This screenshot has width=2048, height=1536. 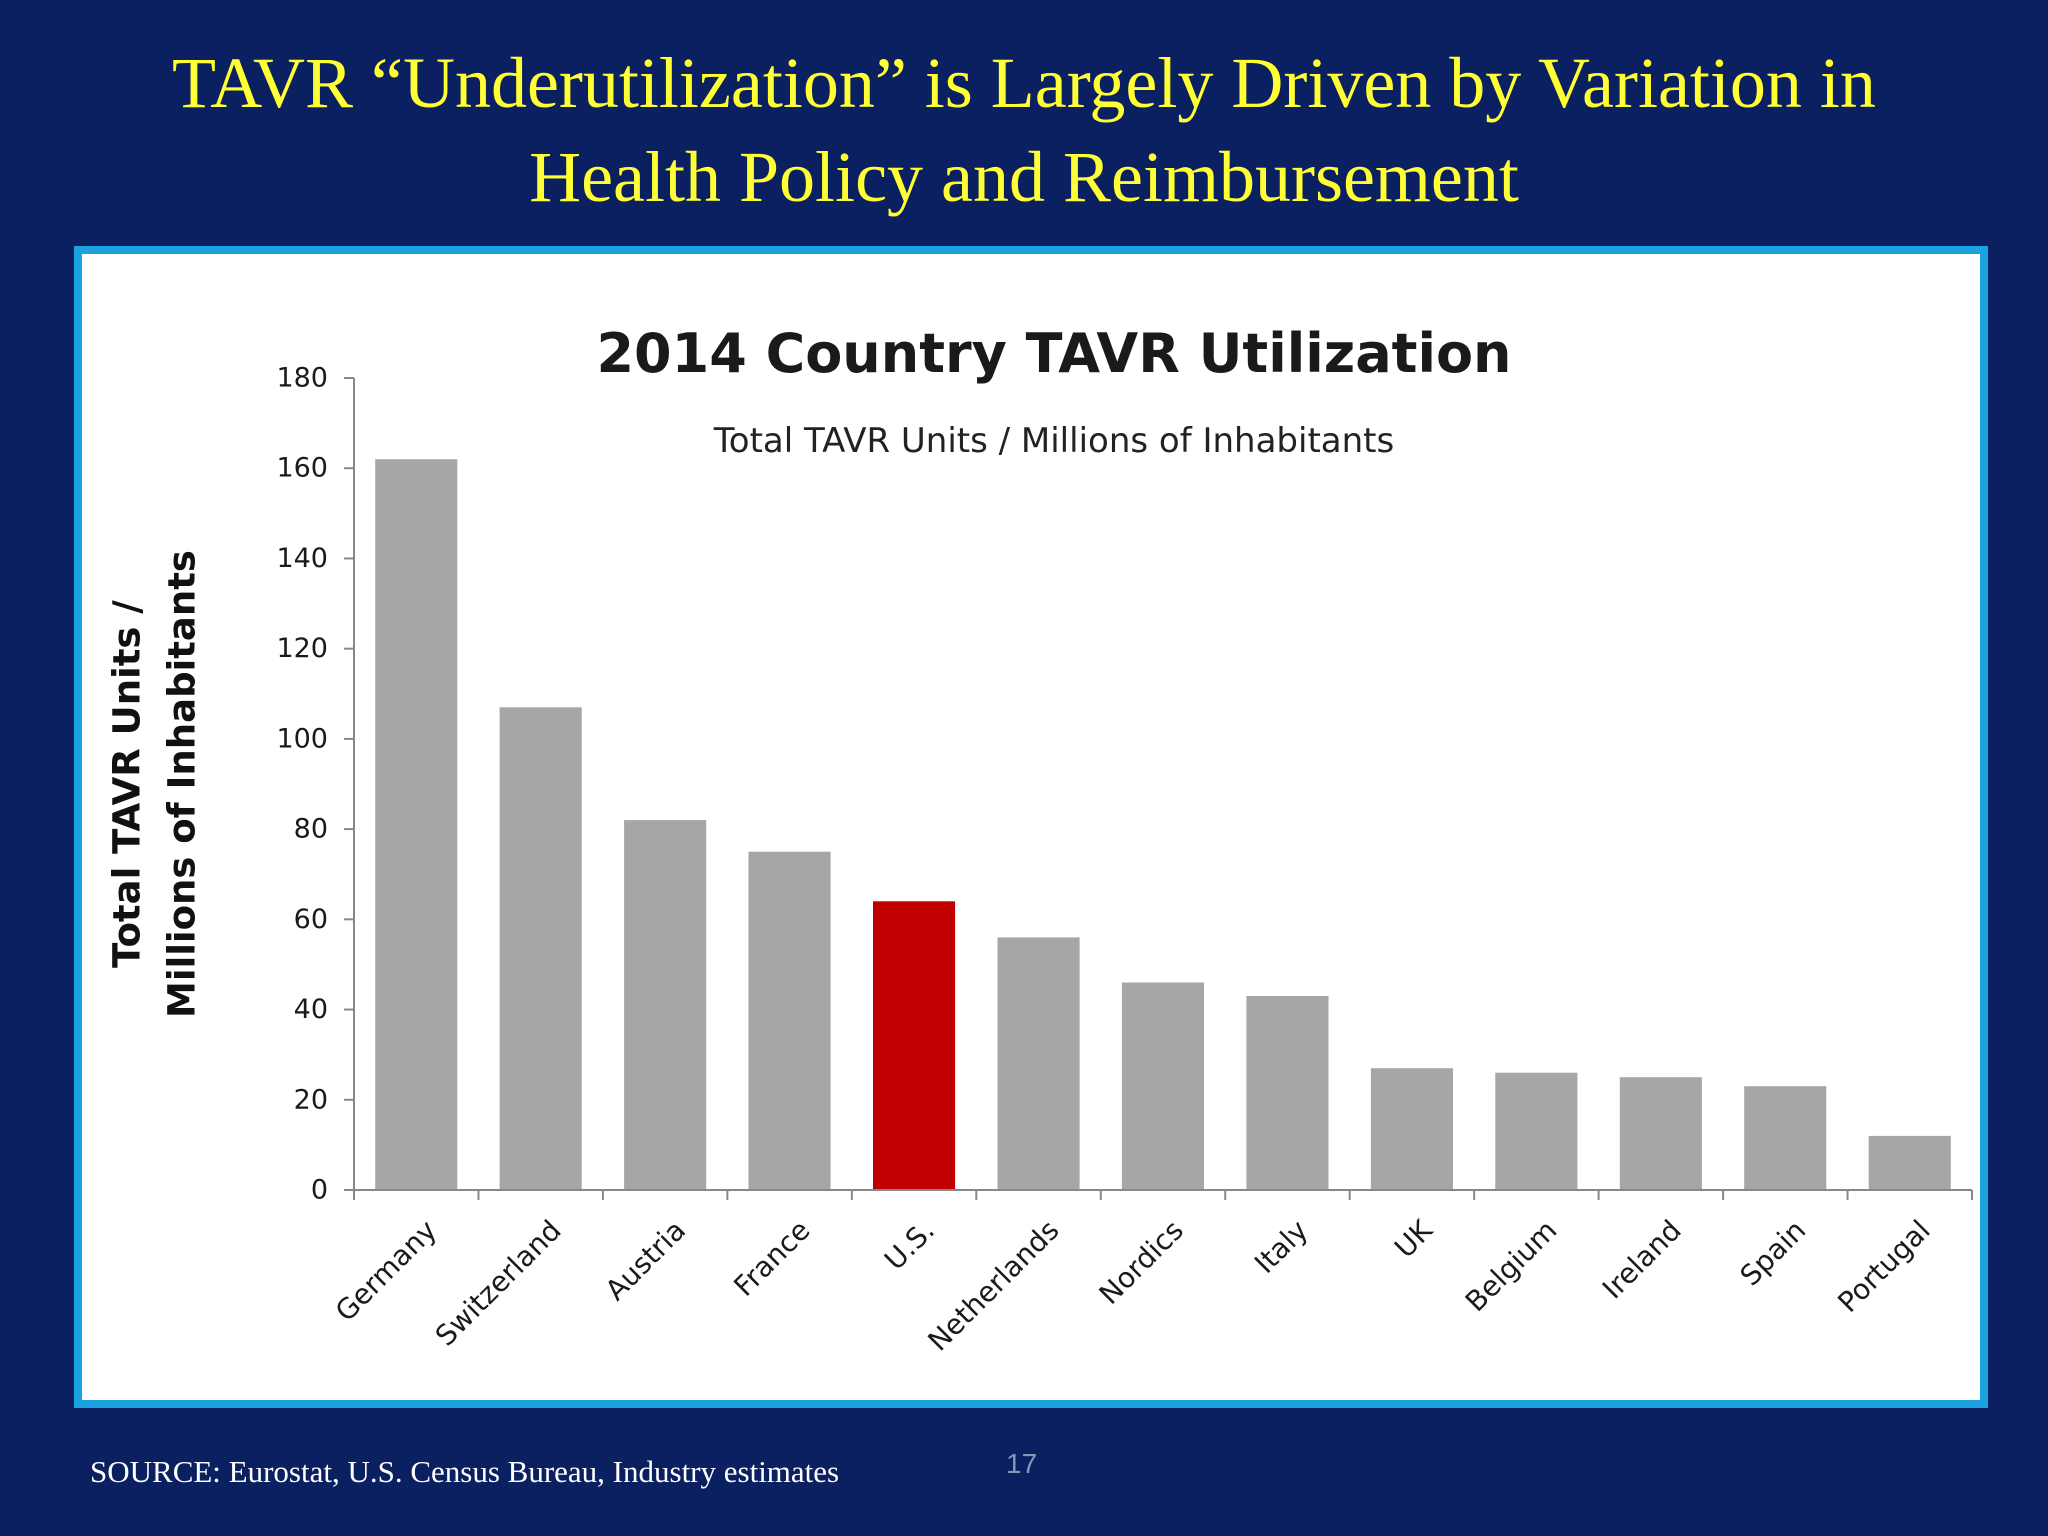 I want to click on y-tick-label: 80, so click(x=311, y=829).